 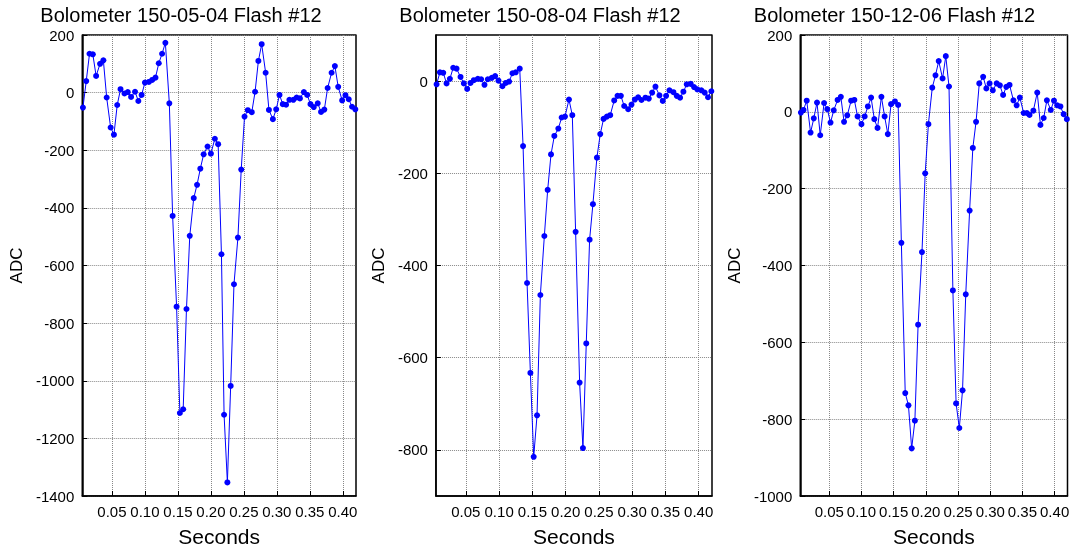 I want to click on y-tick-label: -1400, so click(x=55, y=496).